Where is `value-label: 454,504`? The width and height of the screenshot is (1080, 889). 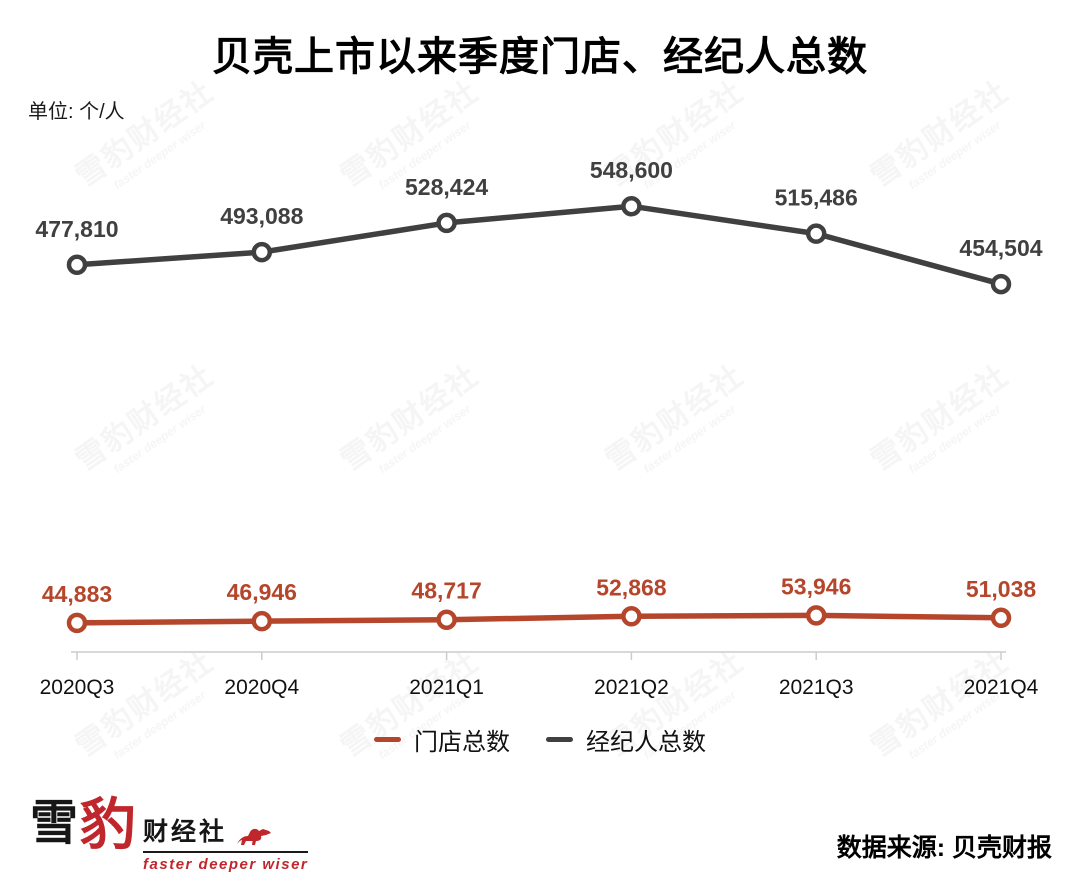 value-label: 454,504 is located at coordinates (1000, 248).